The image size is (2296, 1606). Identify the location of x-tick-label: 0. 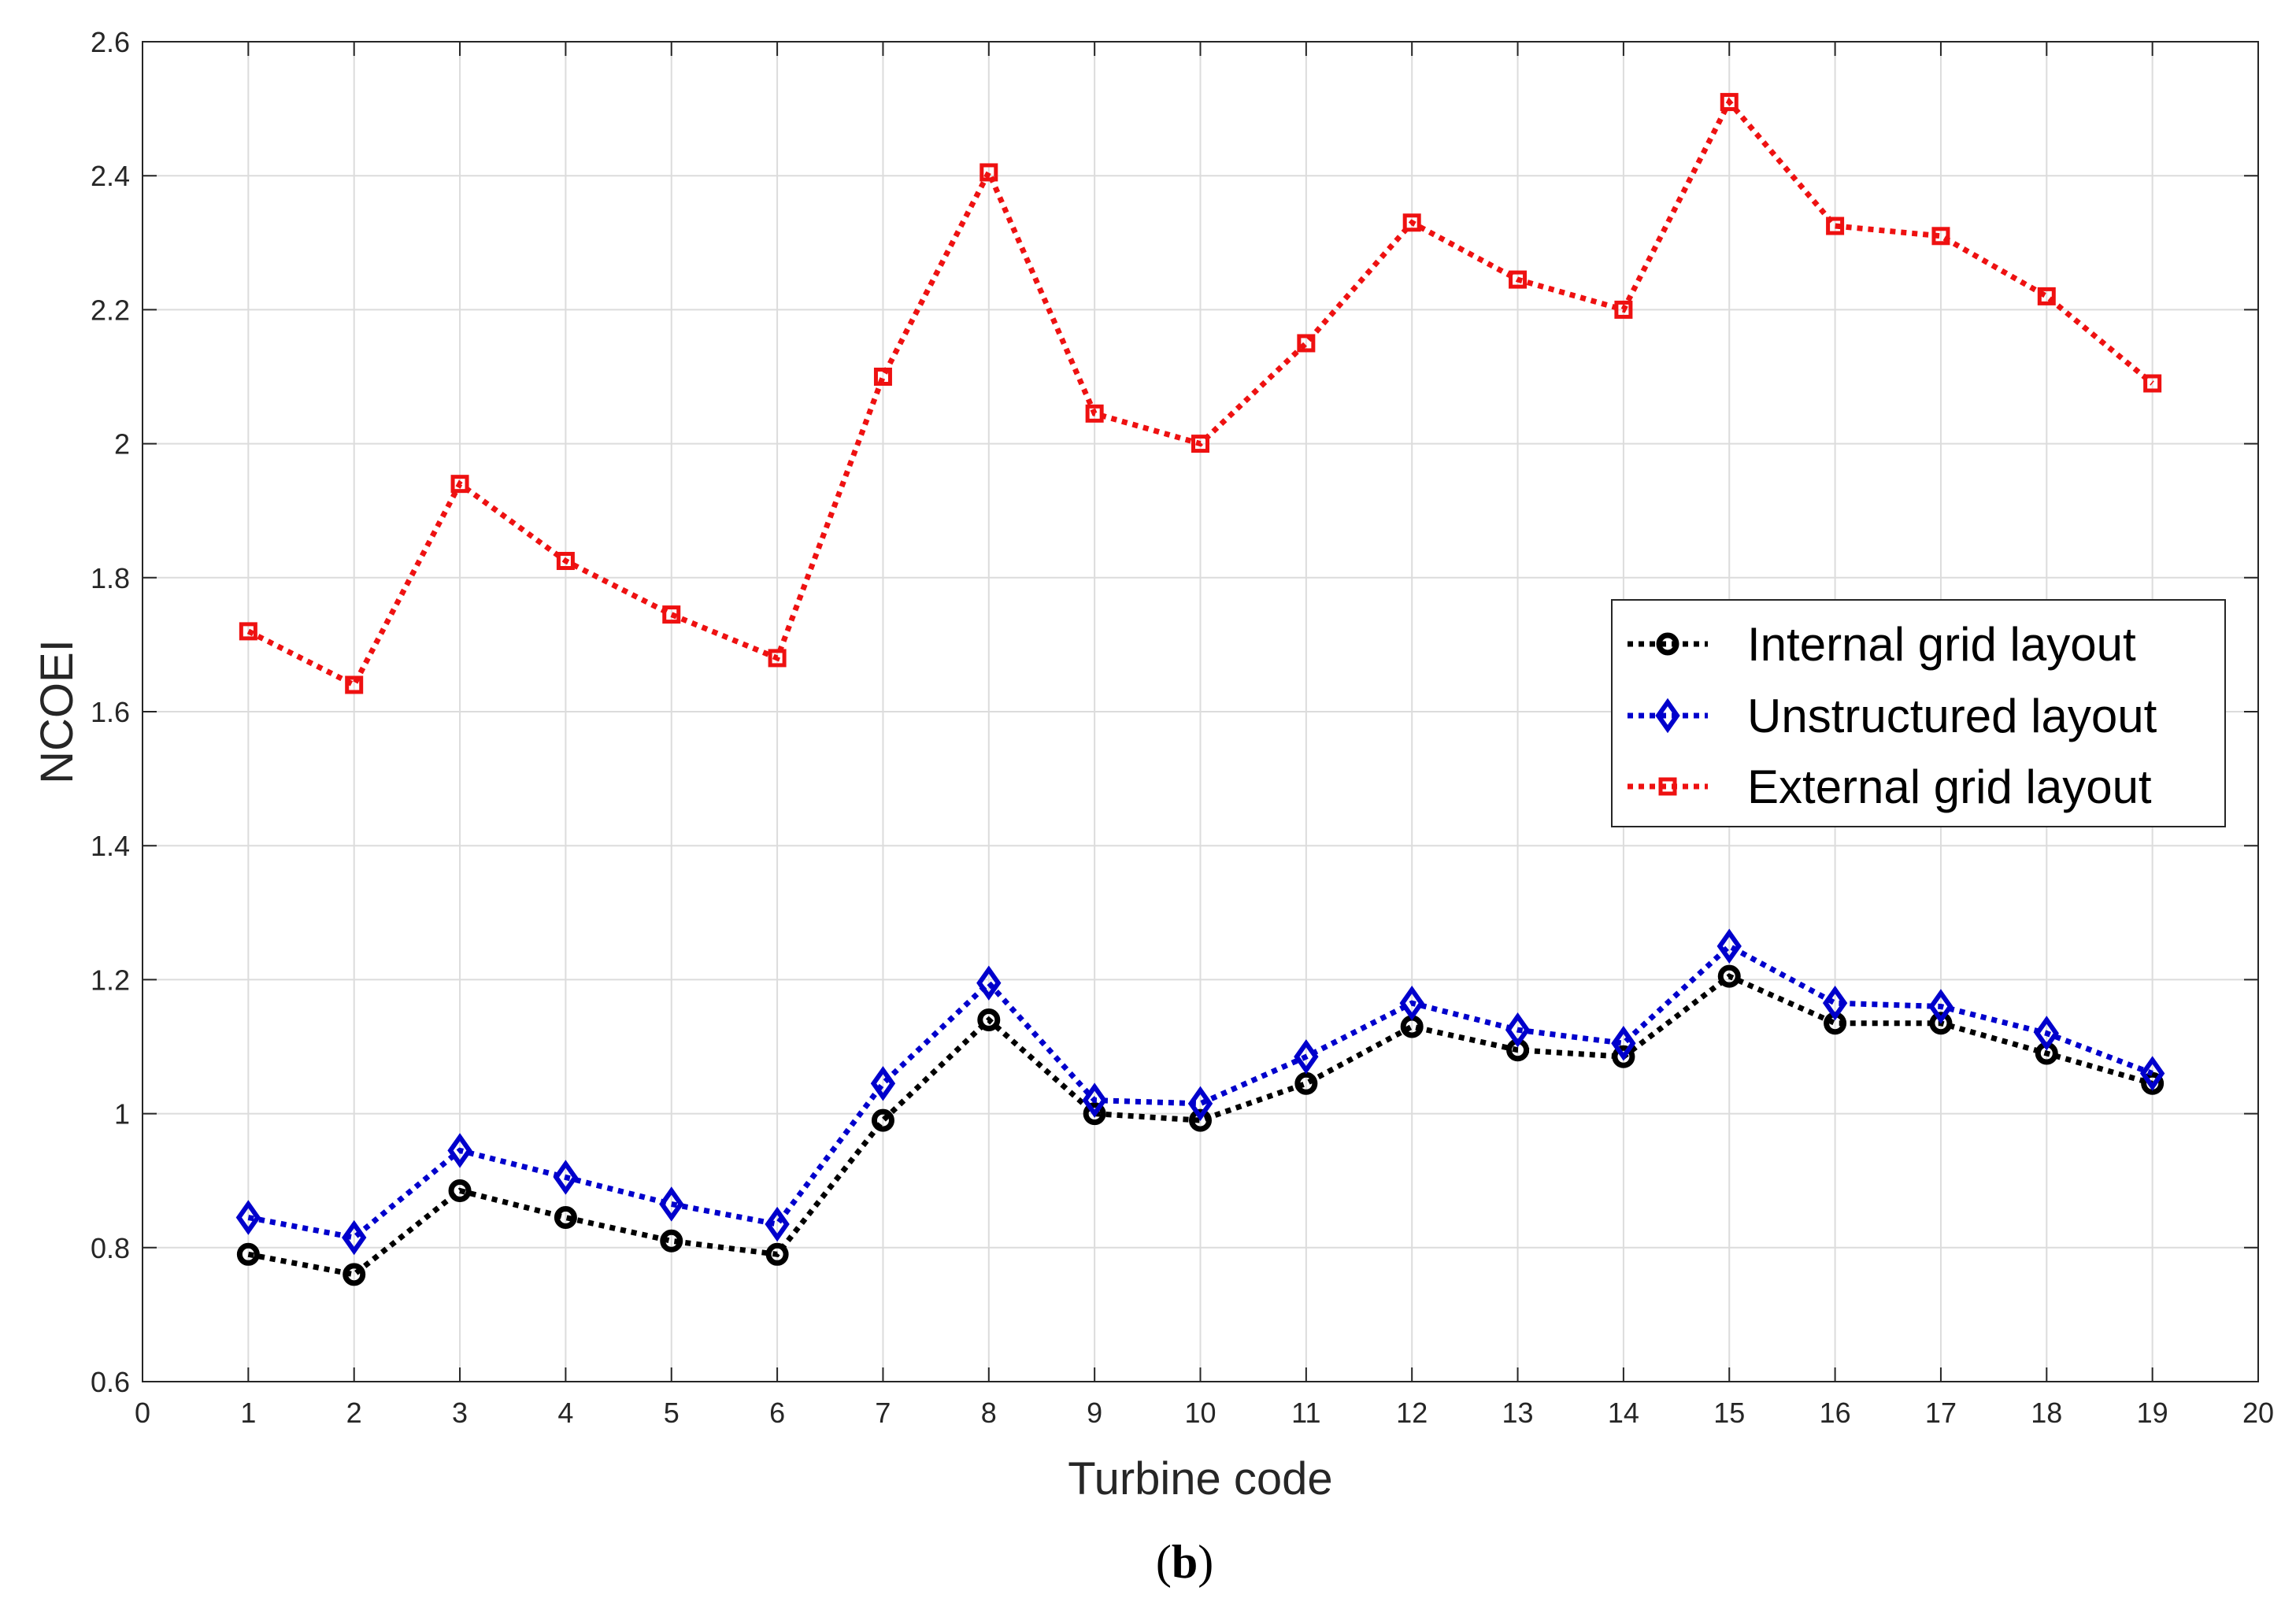
(142, 1413).